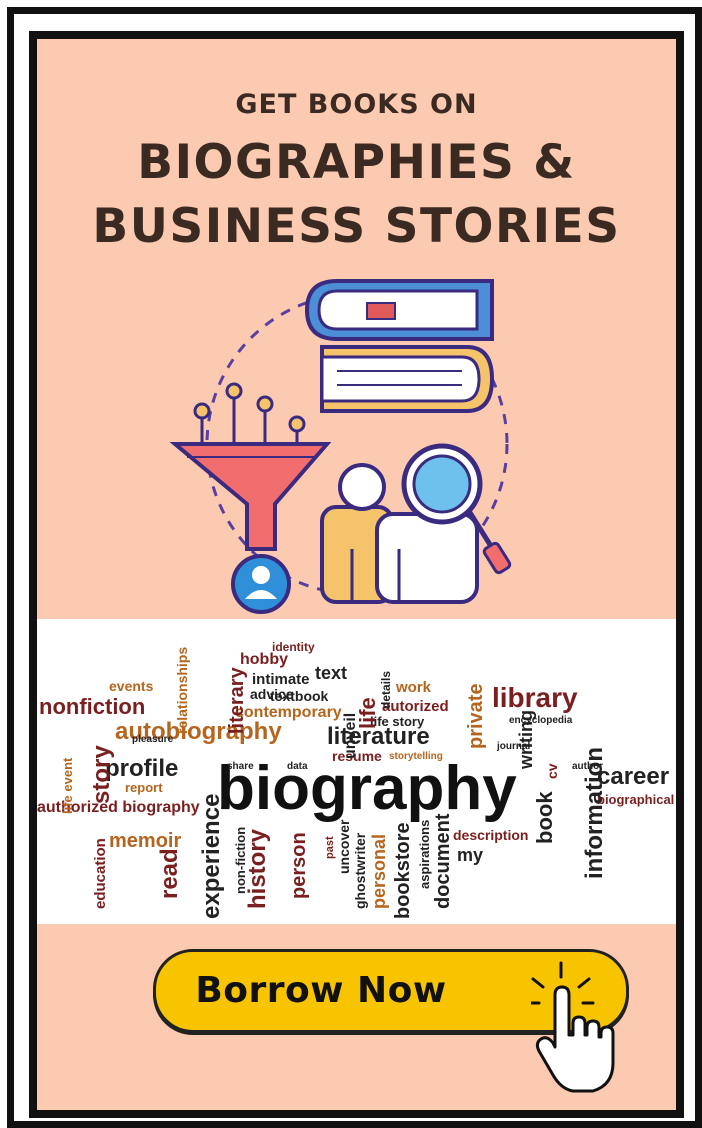  What do you see at coordinates (264, 659) in the screenshot?
I see `word: hobby` at bounding box center [264, 659].